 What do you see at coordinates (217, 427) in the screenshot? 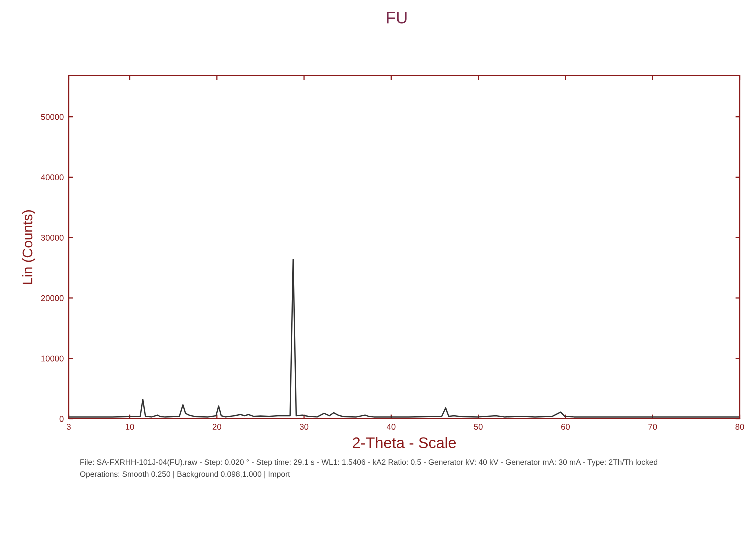
I see `x-tick-label: 20` at bounding box center [217, 427].